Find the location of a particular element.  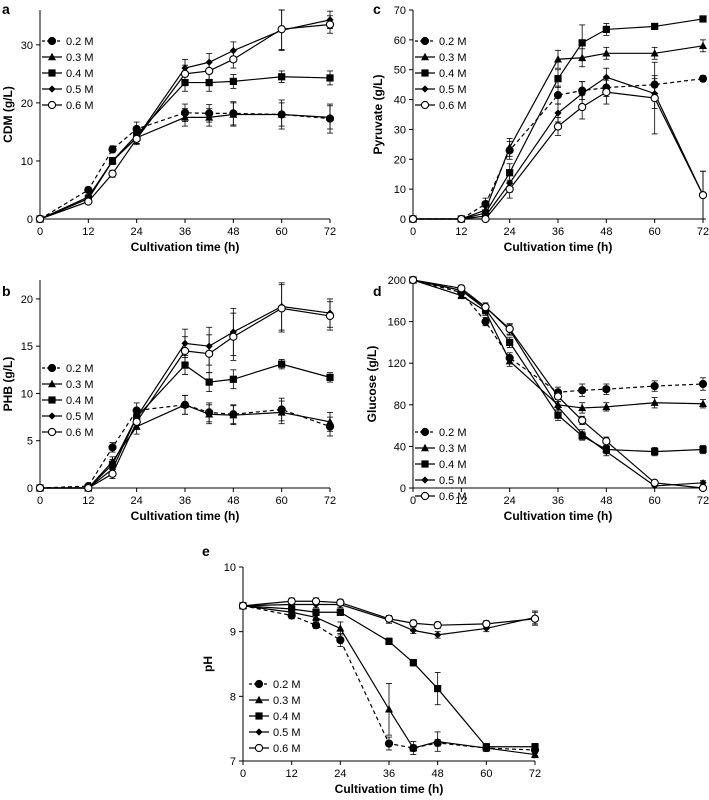

y-tick-label: 160 is located at coordinates (397, 323).